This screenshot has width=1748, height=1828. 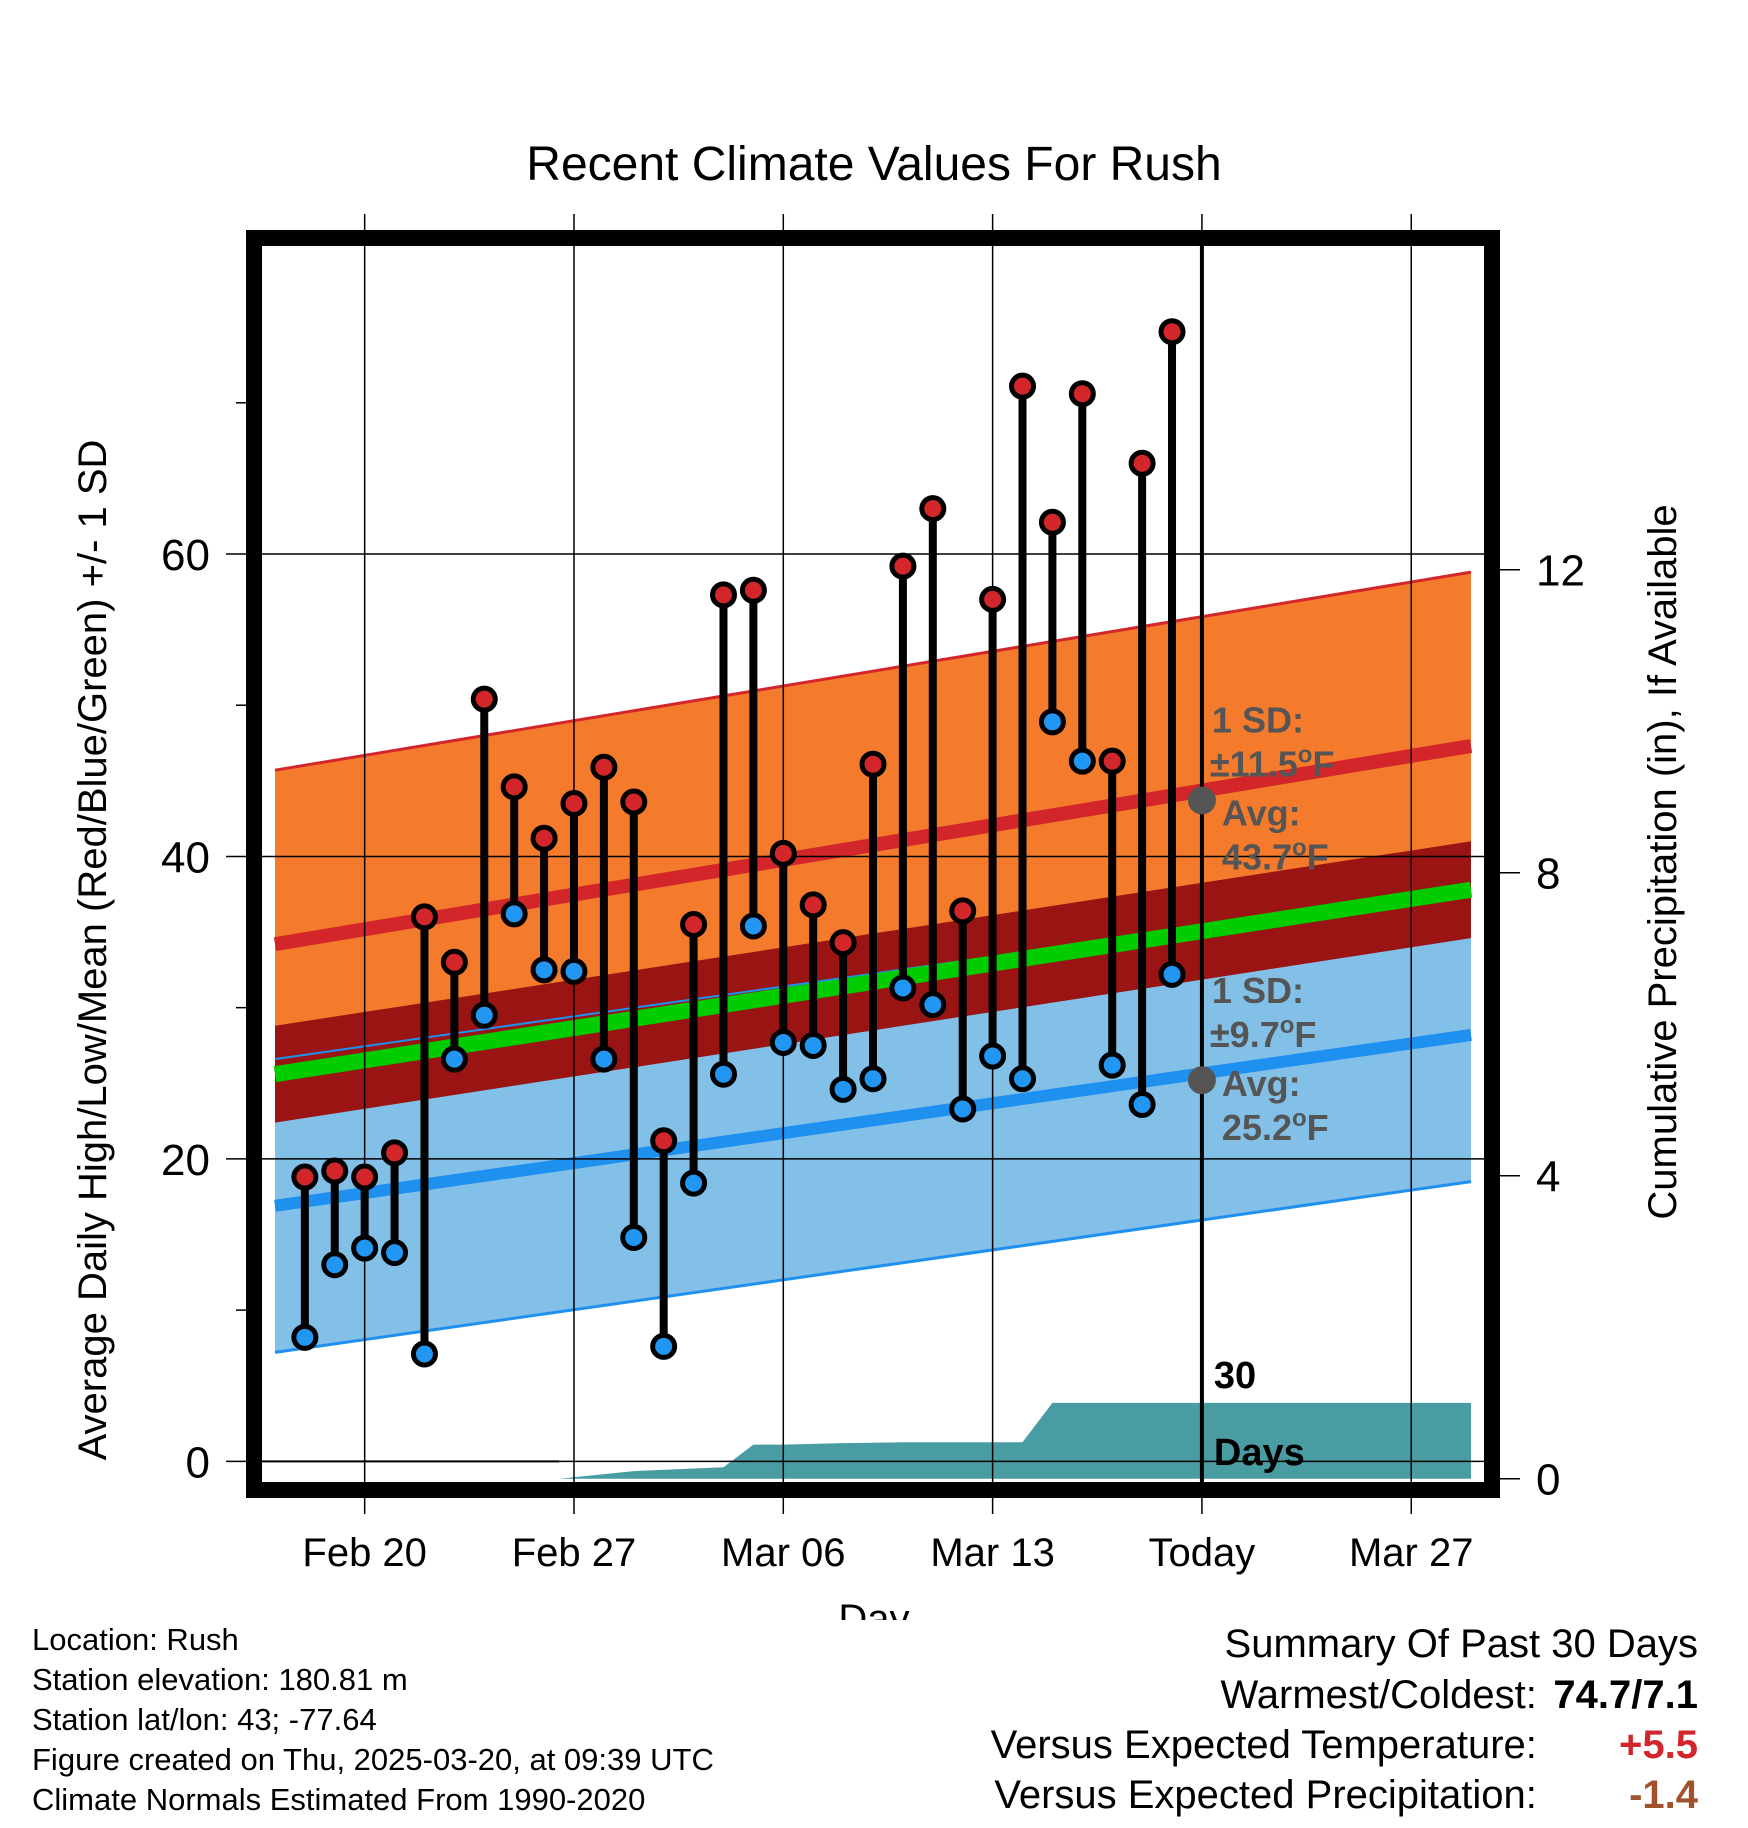 I want to click on precip-value: -1.4, so click(x=1663, y=1795).